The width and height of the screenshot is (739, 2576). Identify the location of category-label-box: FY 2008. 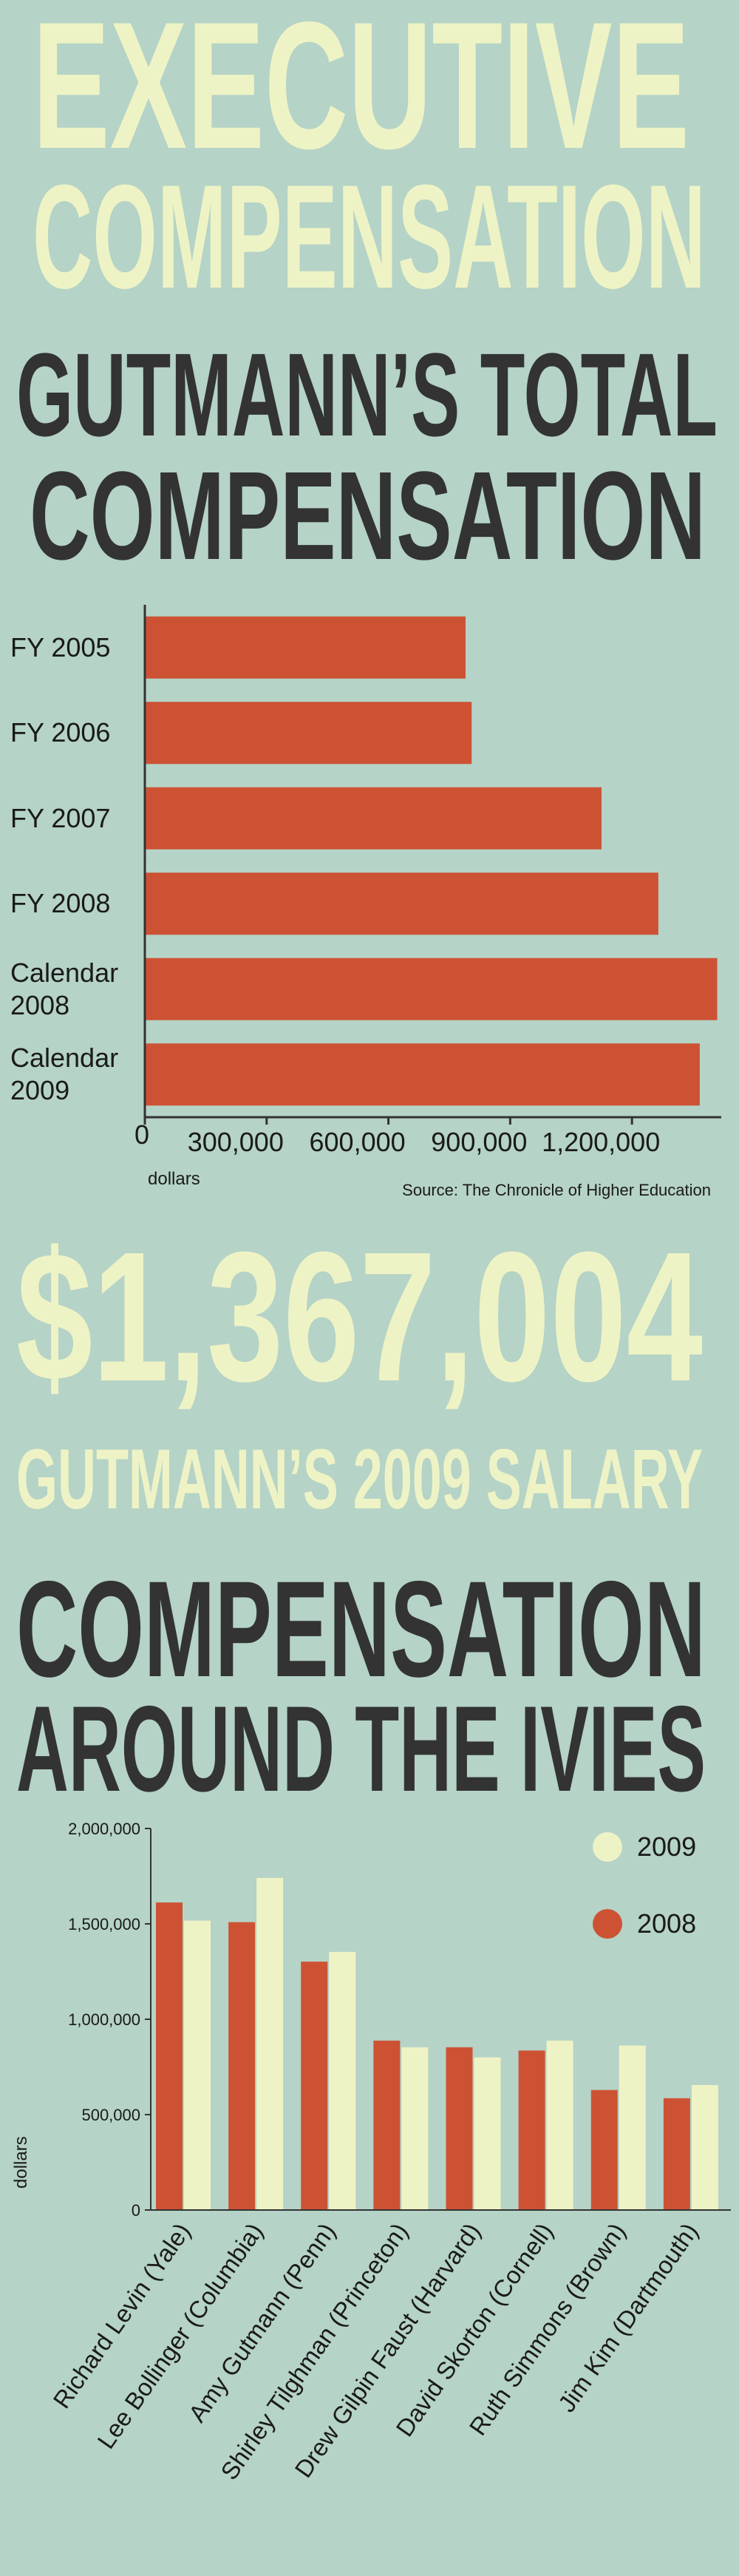
(76, 903).